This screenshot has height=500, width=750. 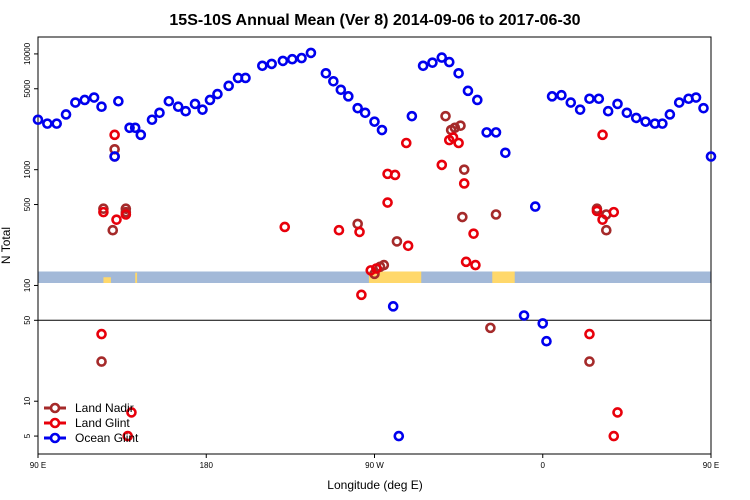 I want to click on y-tick-label: 10, so click(x=27, y=400).